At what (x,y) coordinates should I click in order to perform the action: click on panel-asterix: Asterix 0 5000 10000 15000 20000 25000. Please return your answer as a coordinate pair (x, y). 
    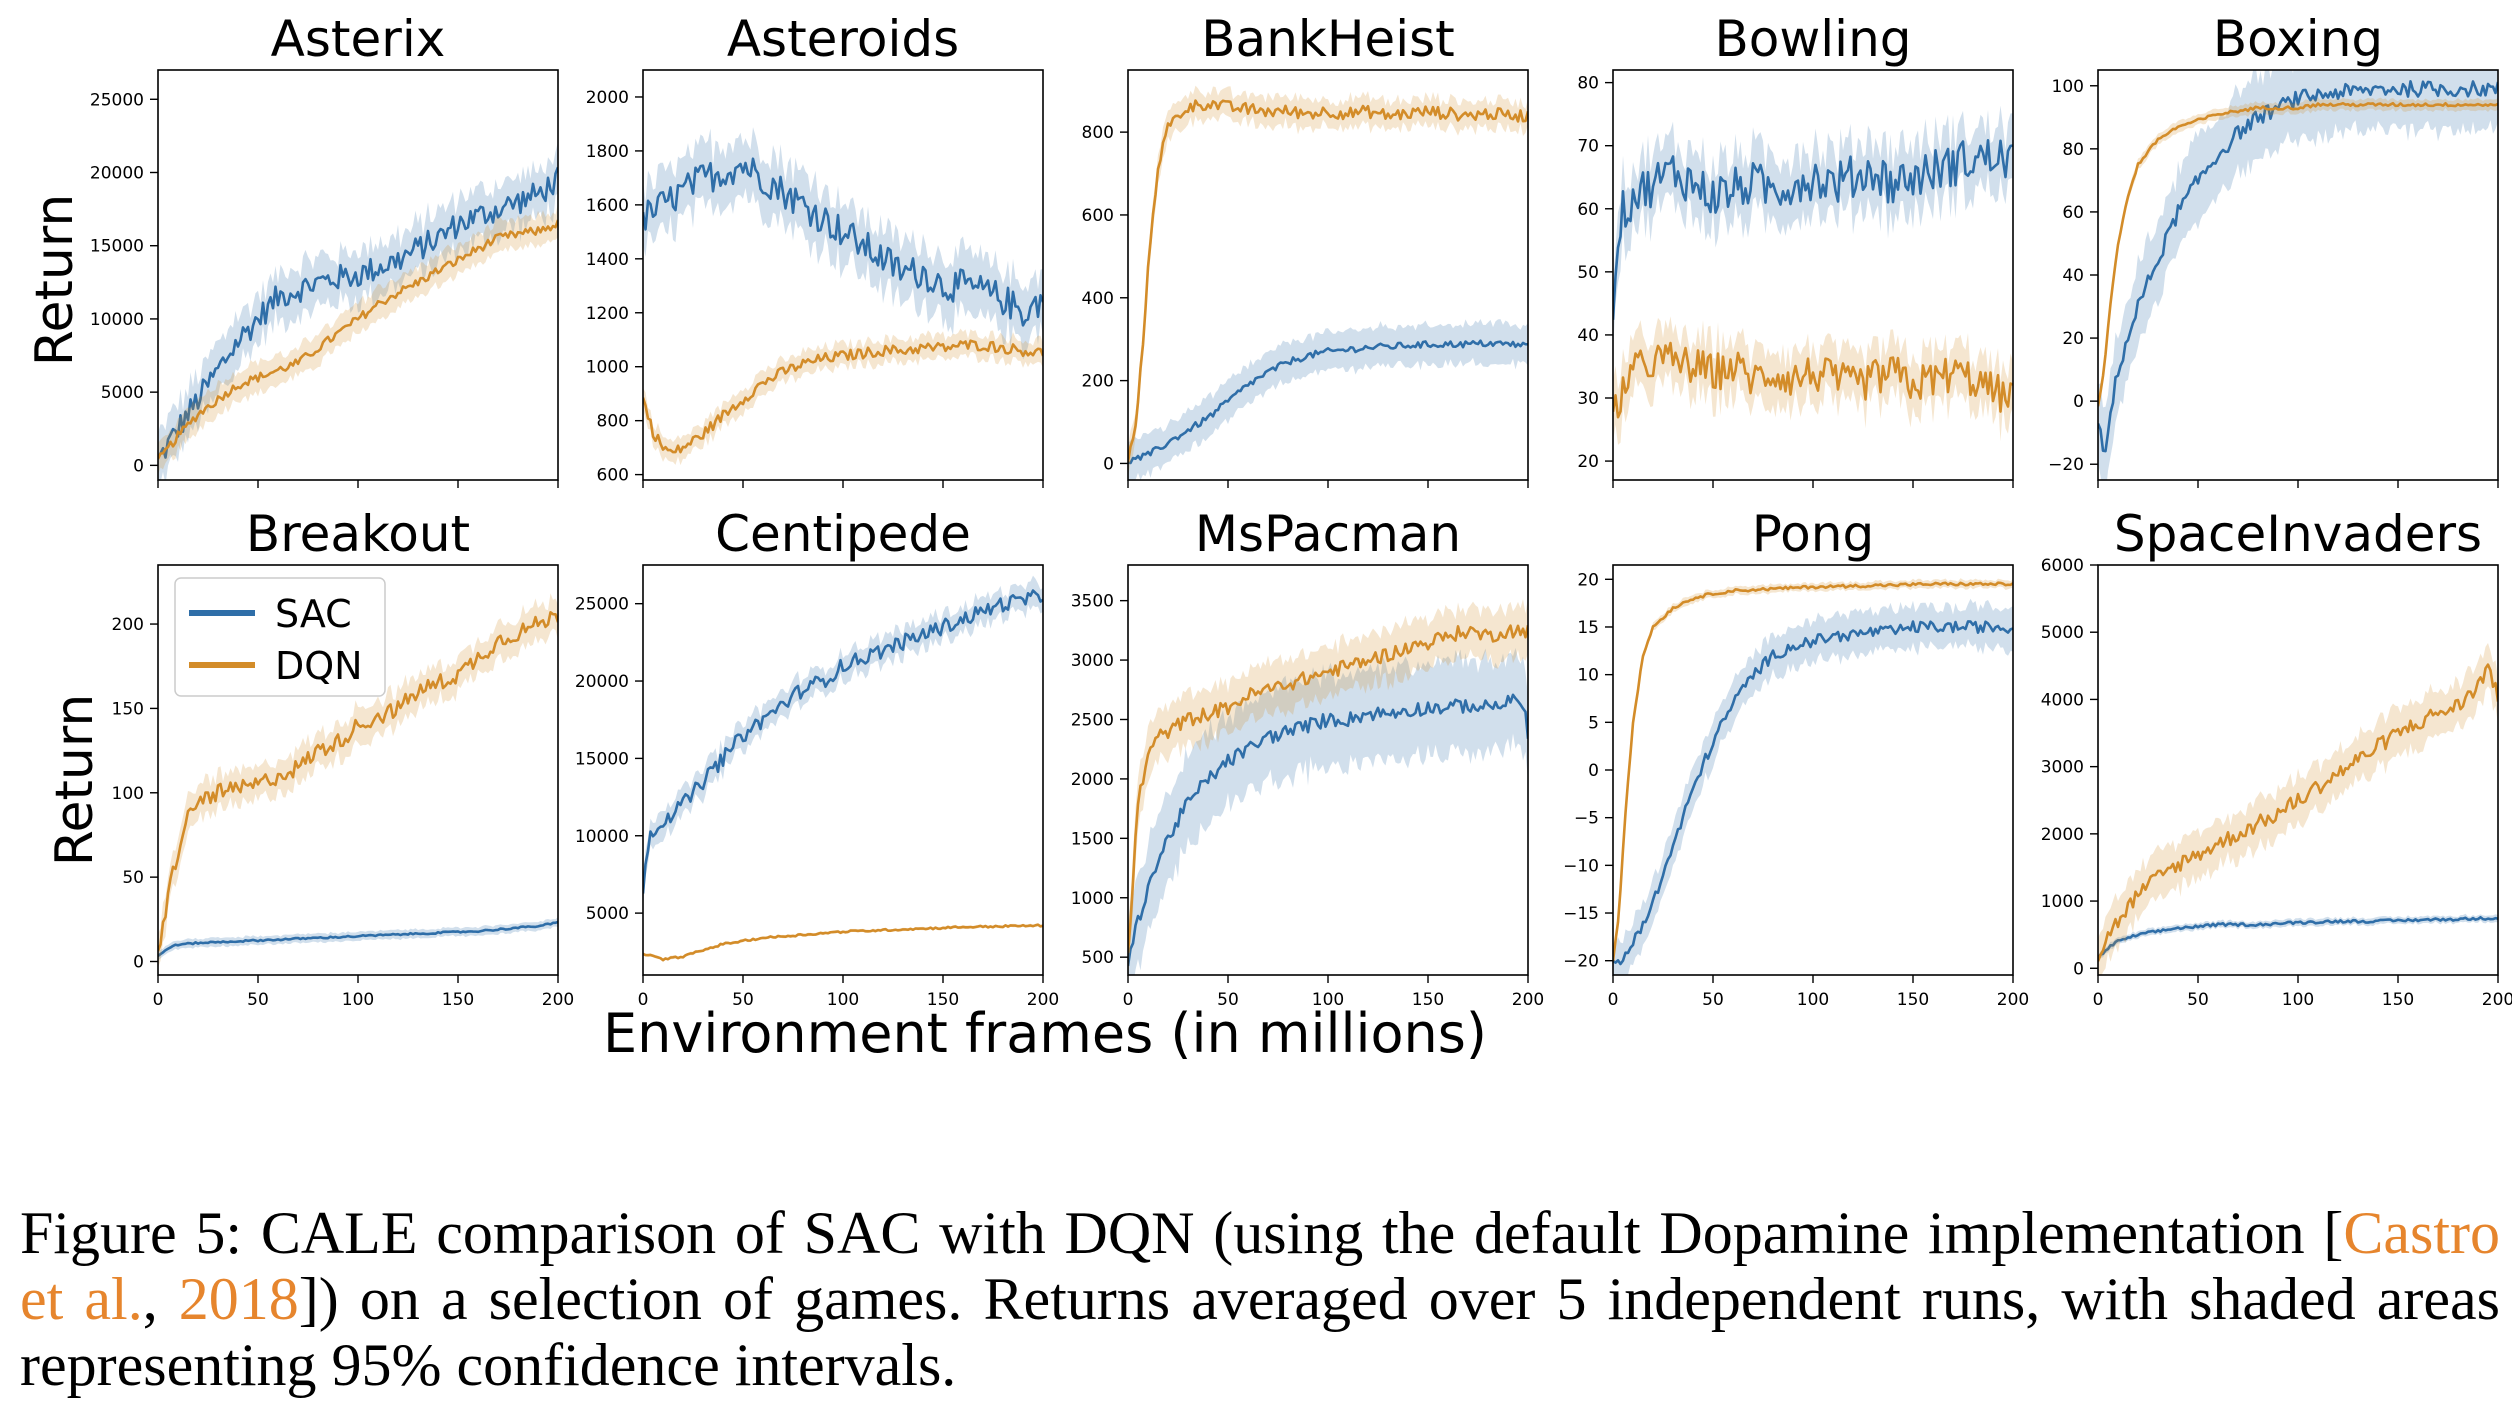
    Looking at the image, I should click on (324, 249).